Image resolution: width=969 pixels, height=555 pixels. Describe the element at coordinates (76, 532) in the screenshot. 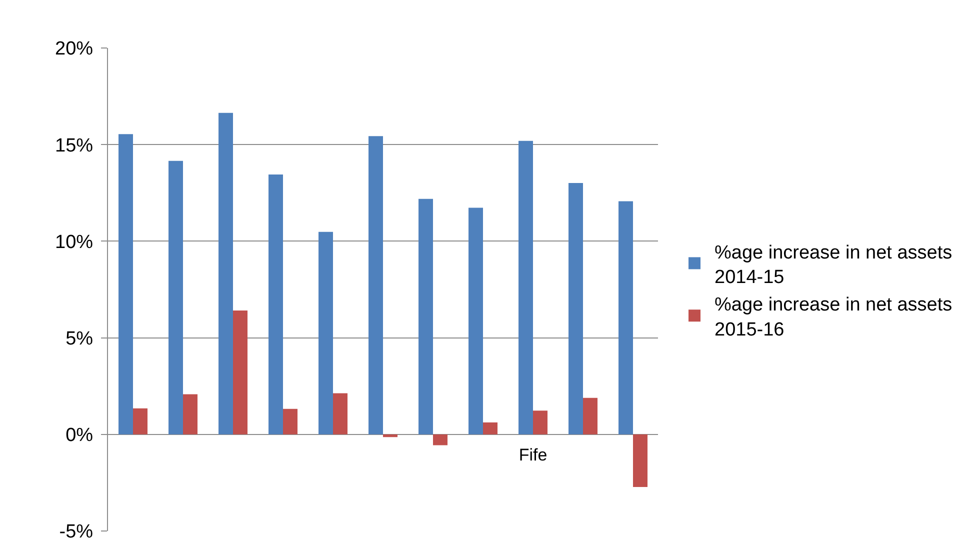

I see `y-tick-label: -5%` at that location.